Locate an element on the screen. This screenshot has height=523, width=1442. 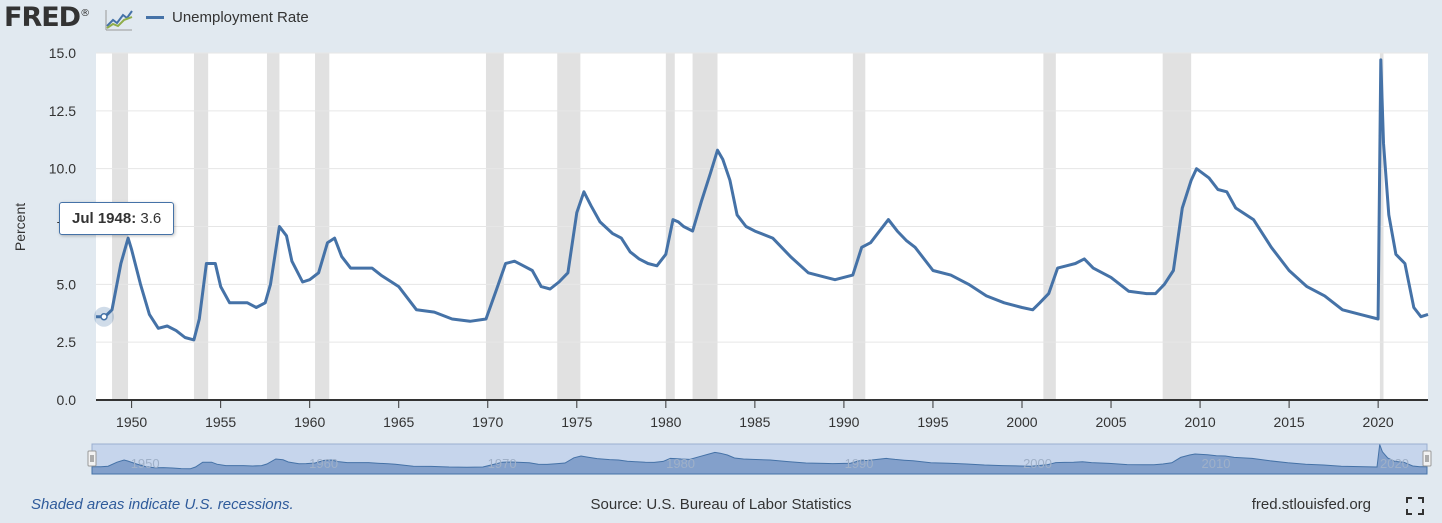
navigator-tick-label: 2000 is located at coordinates (1037, 463).